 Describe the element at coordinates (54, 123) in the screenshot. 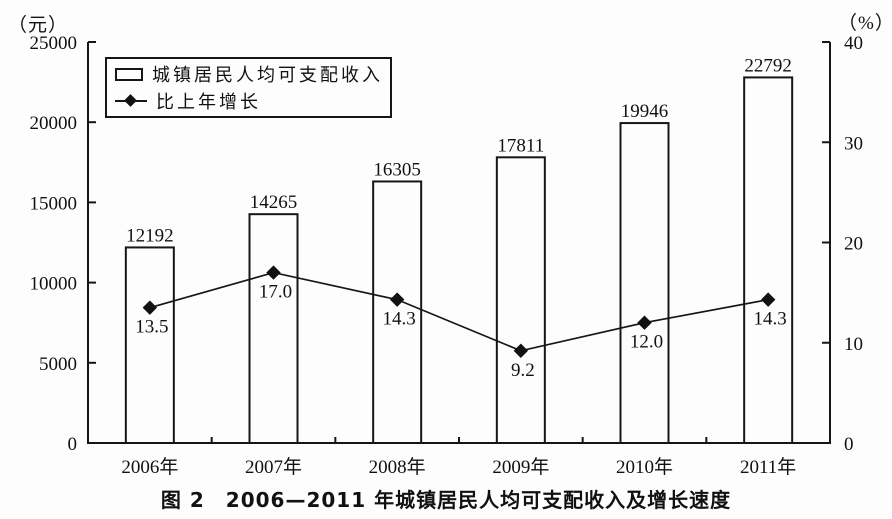

I see `left-axis-tick-label: 20000` at that location.